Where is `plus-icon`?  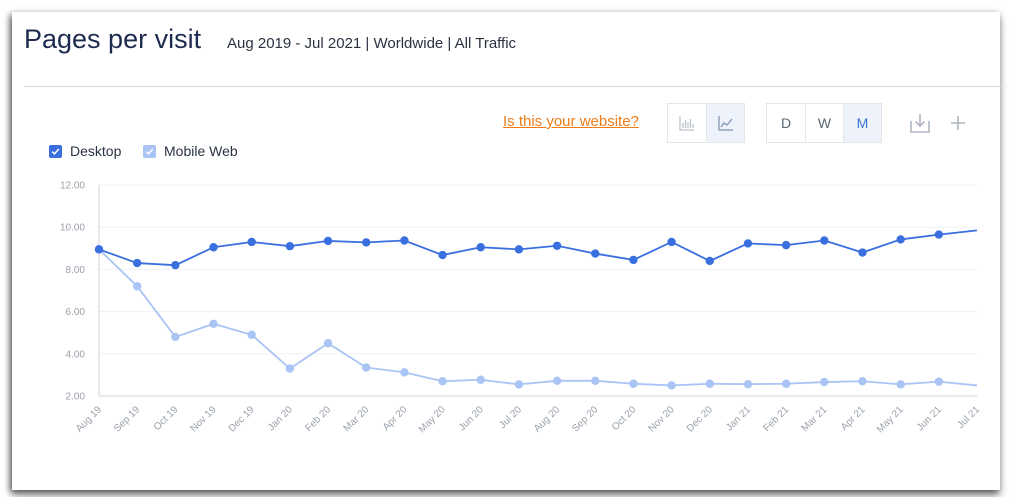 plus-icon is located at coordinates (958, 123).